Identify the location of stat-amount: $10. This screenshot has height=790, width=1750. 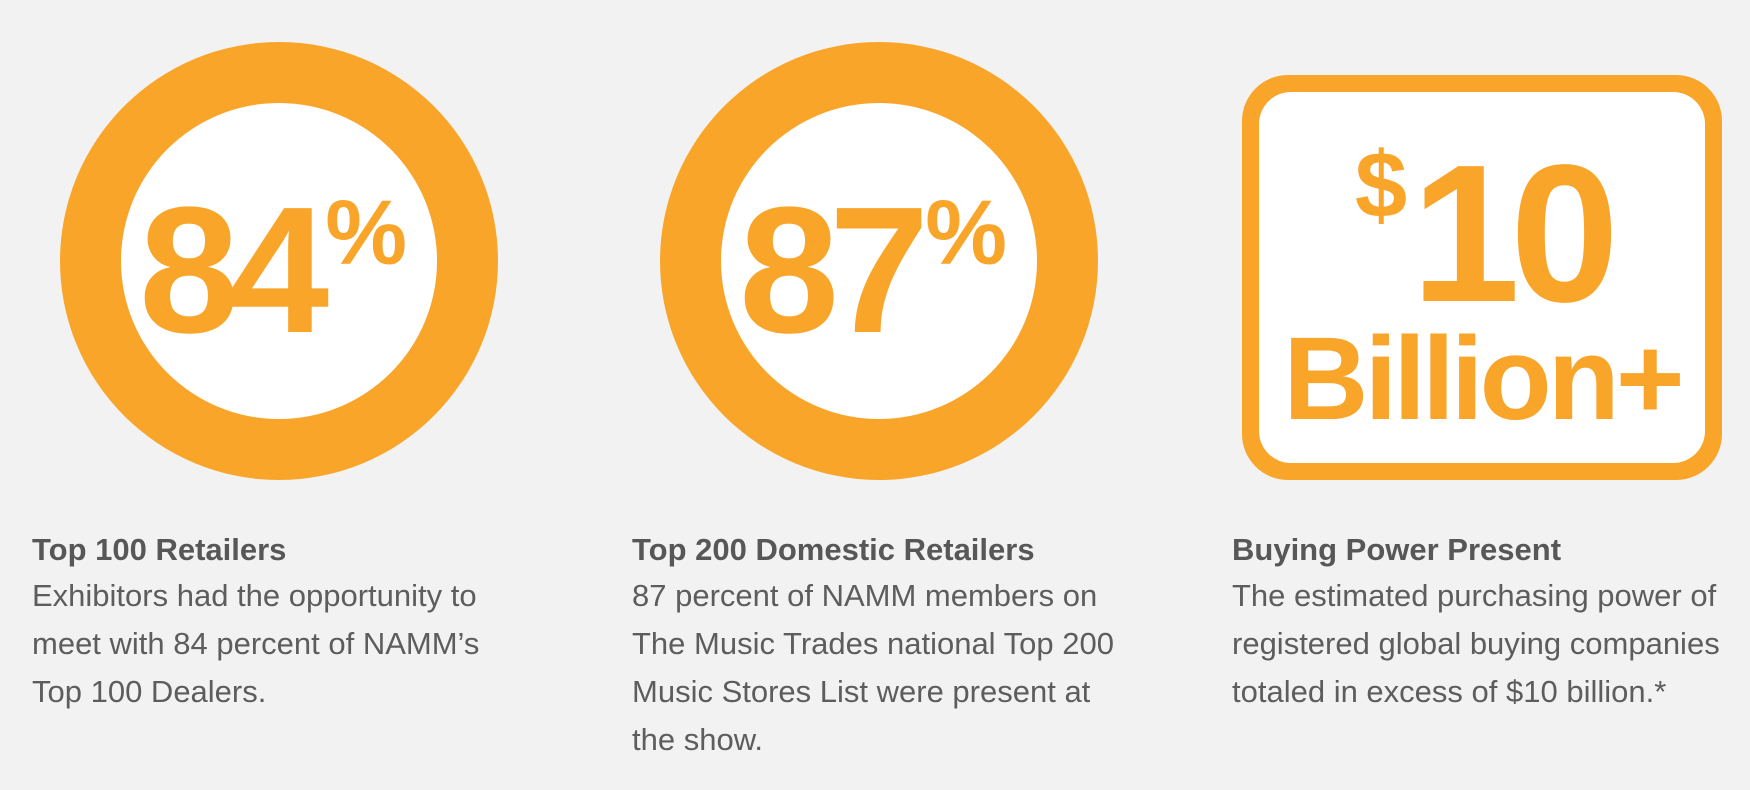
(1482, 234).